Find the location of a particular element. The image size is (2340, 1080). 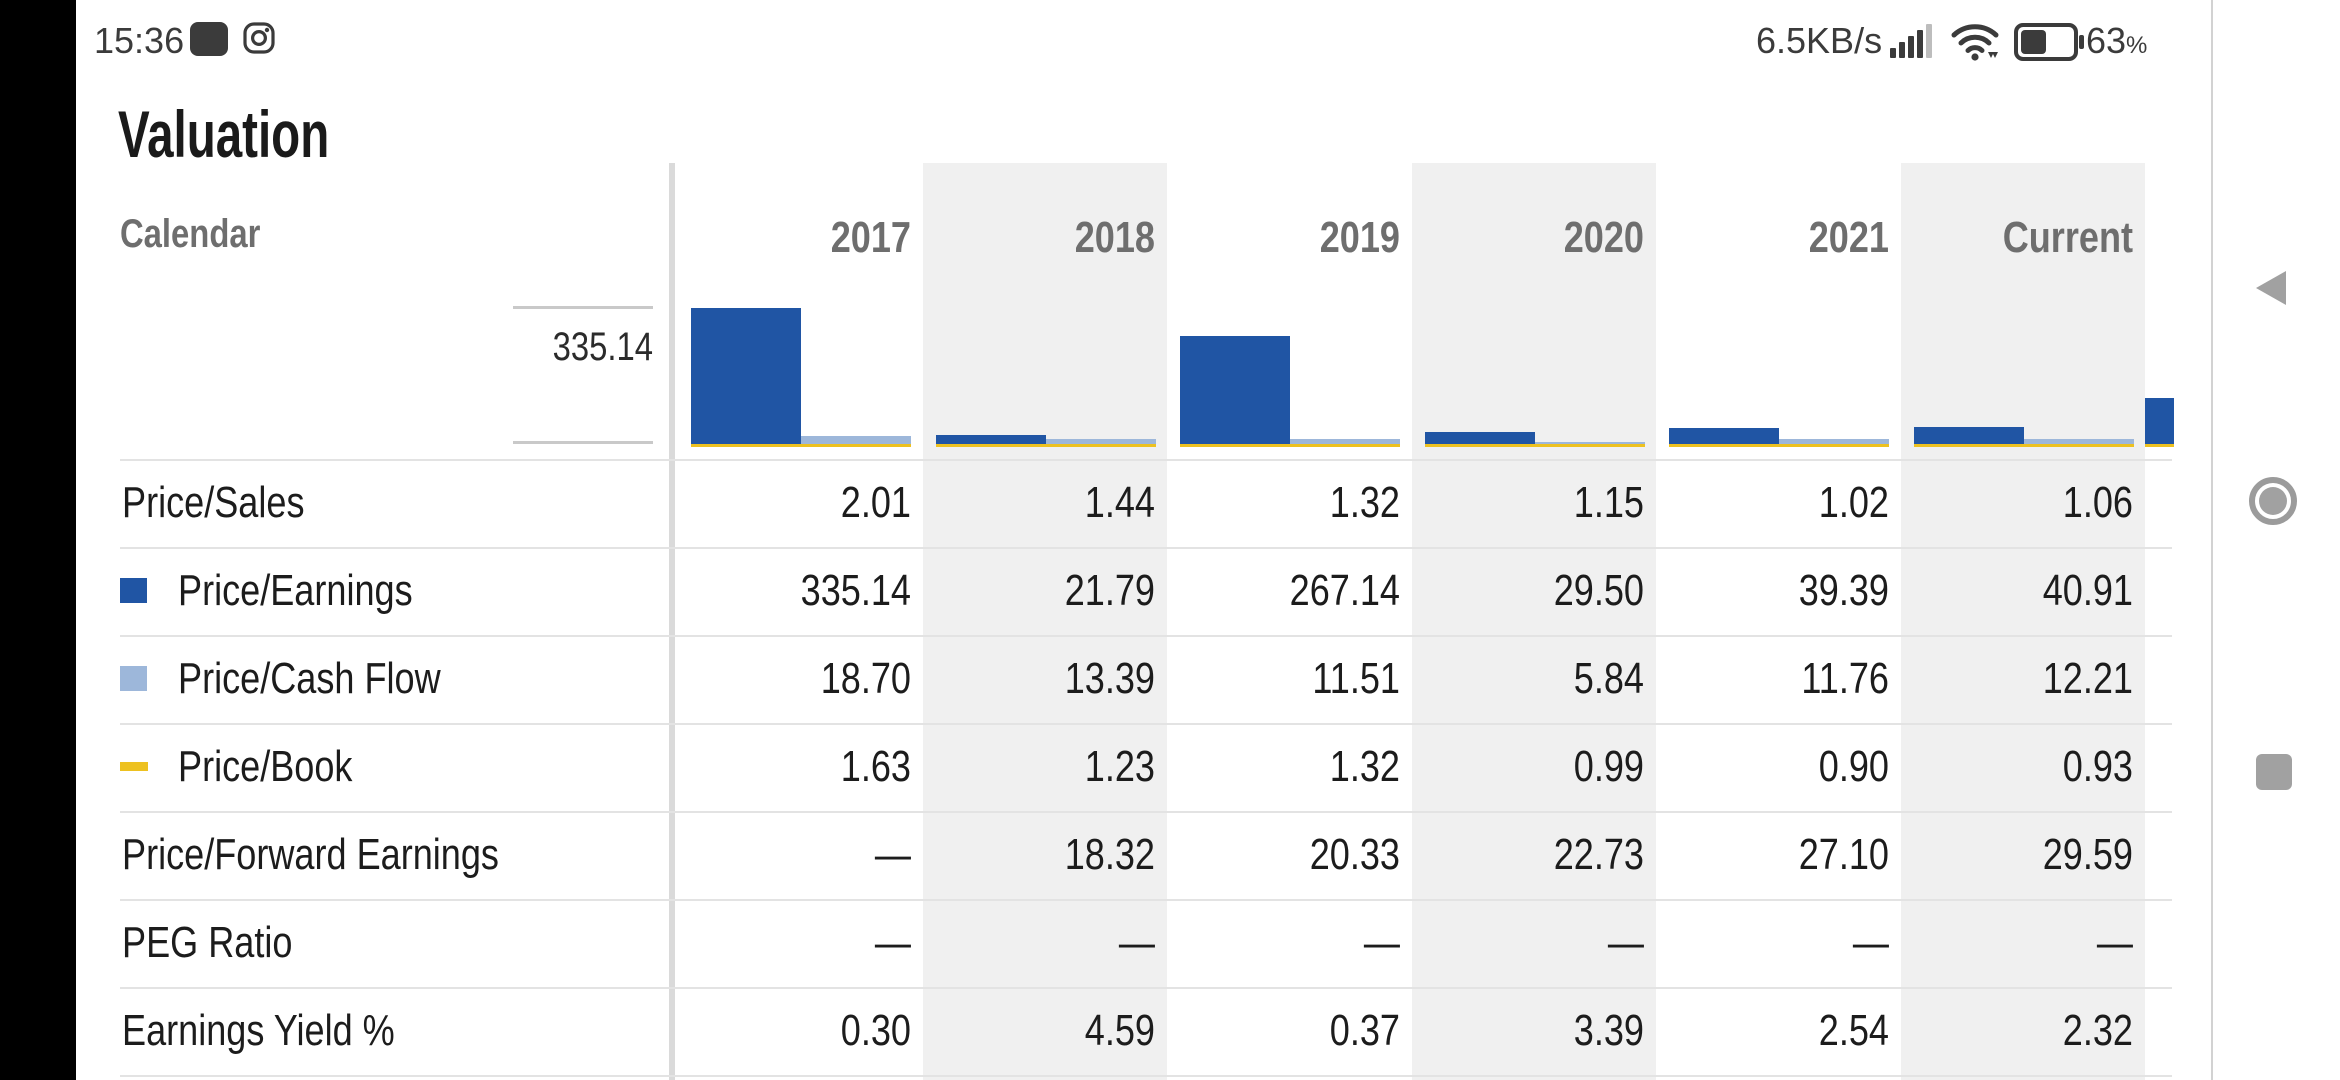

cell-earnings-yield-2020: 3.39 is located at coordinates (1608, 1030).